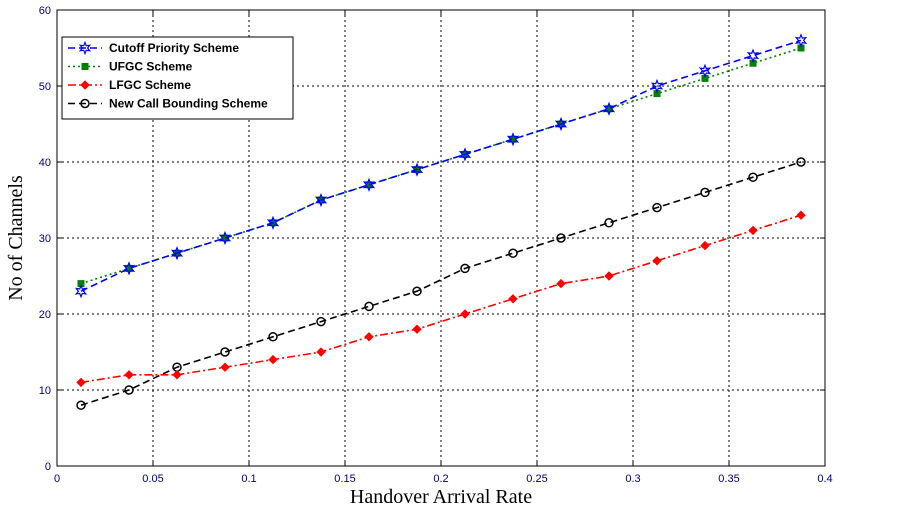 The image size is (903, 508). Describe the element at coordinates (45, 11) in the screenshot. I see `y-tick-label: 60` at that location.